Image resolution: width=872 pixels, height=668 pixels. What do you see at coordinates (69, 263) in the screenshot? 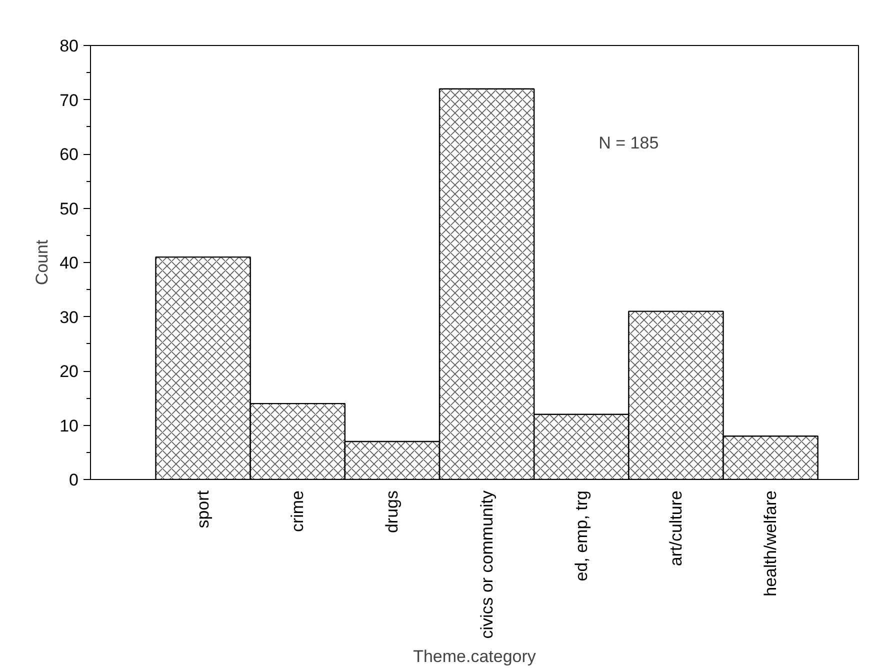
I see `y-tick-label: 40` at bounding box center [69, 263].